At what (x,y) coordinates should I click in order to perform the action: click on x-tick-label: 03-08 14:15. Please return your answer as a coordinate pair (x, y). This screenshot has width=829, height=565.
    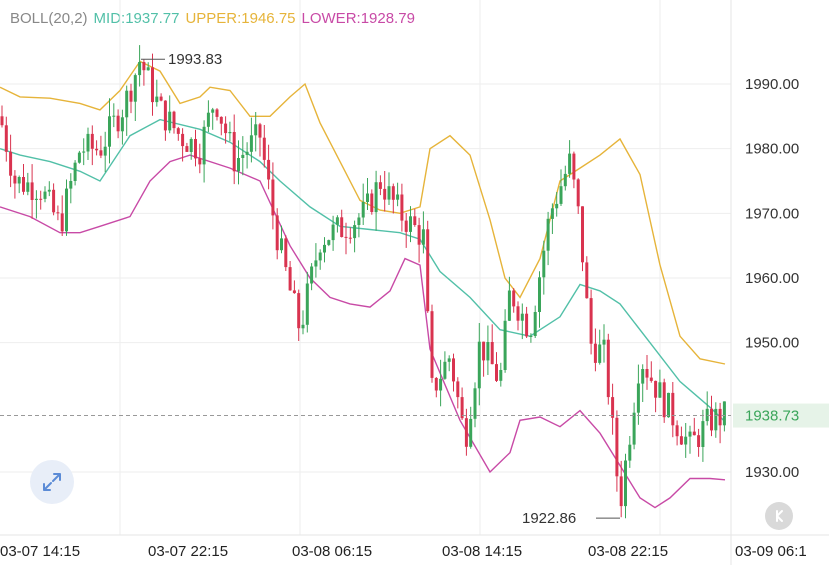
    Looking at the image, I should click on (482, 551).